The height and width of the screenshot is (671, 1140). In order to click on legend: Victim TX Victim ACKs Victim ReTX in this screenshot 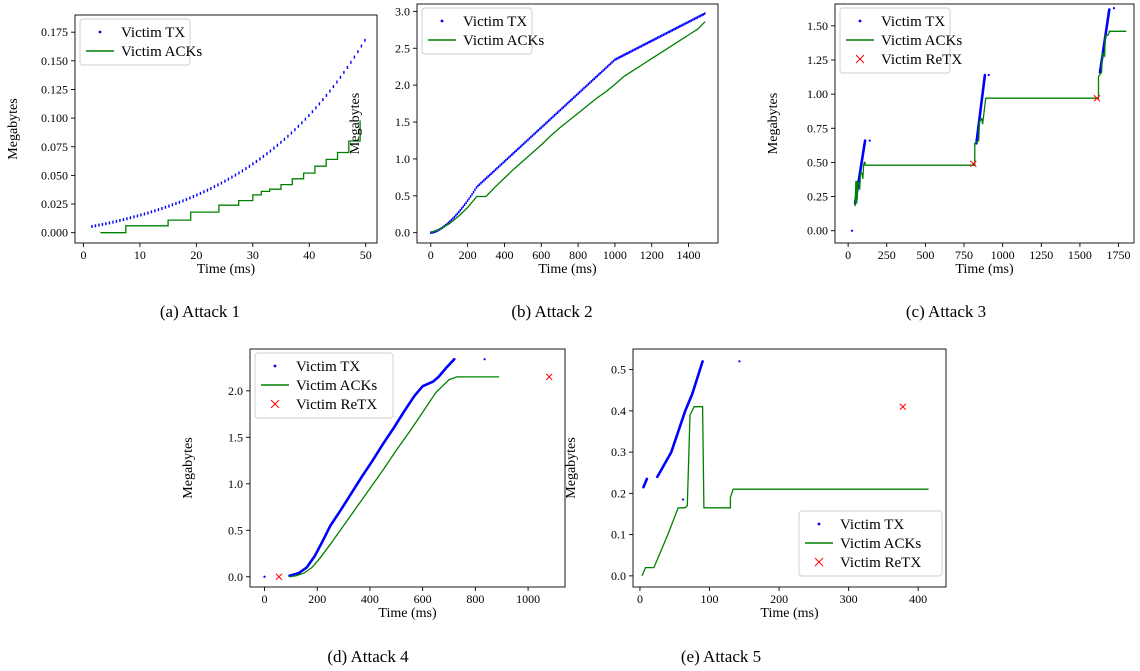, I will do `click(900, 40)`.